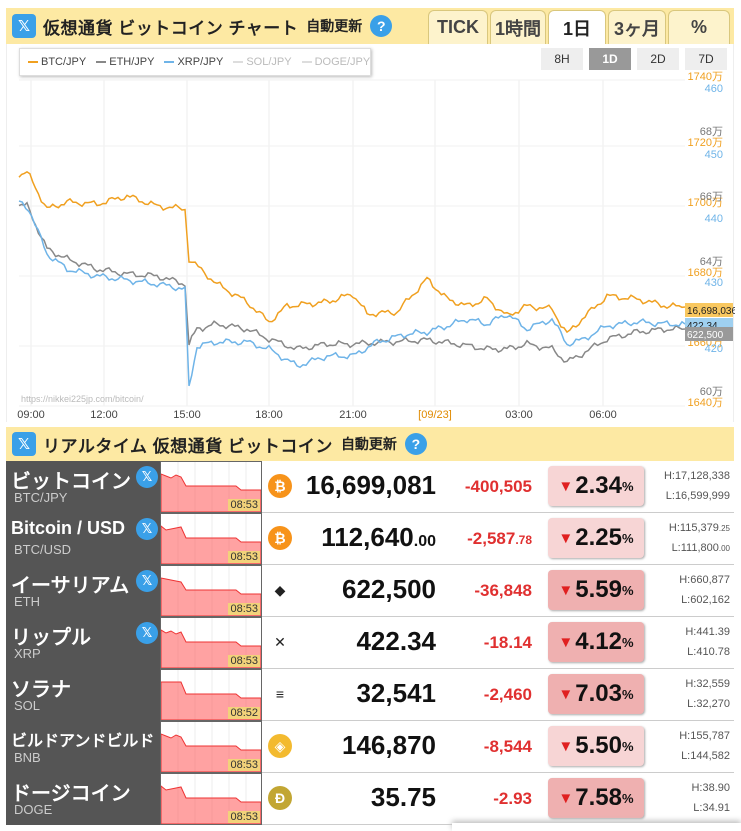 The image size is (741, 831). I want to click on coin-logo-icon: ₿, so click(280, 538).